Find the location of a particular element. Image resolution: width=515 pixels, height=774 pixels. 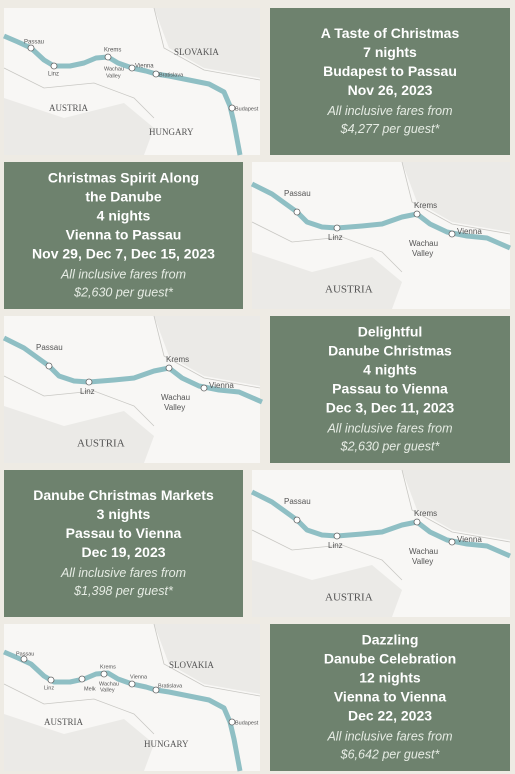

card-line: 12 nights is located at coordinates (390, 678).